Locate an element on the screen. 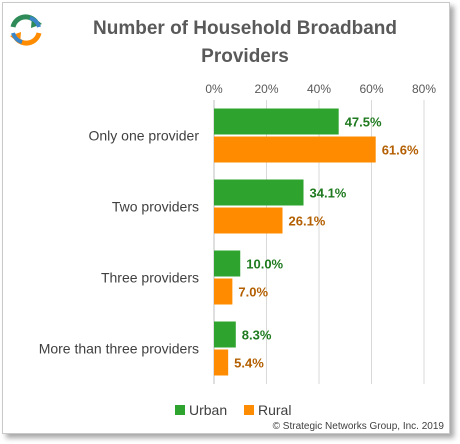 This screenshot has width=460, height=444. data-label-urban: 10.0% is located at coordinates (264, 264).